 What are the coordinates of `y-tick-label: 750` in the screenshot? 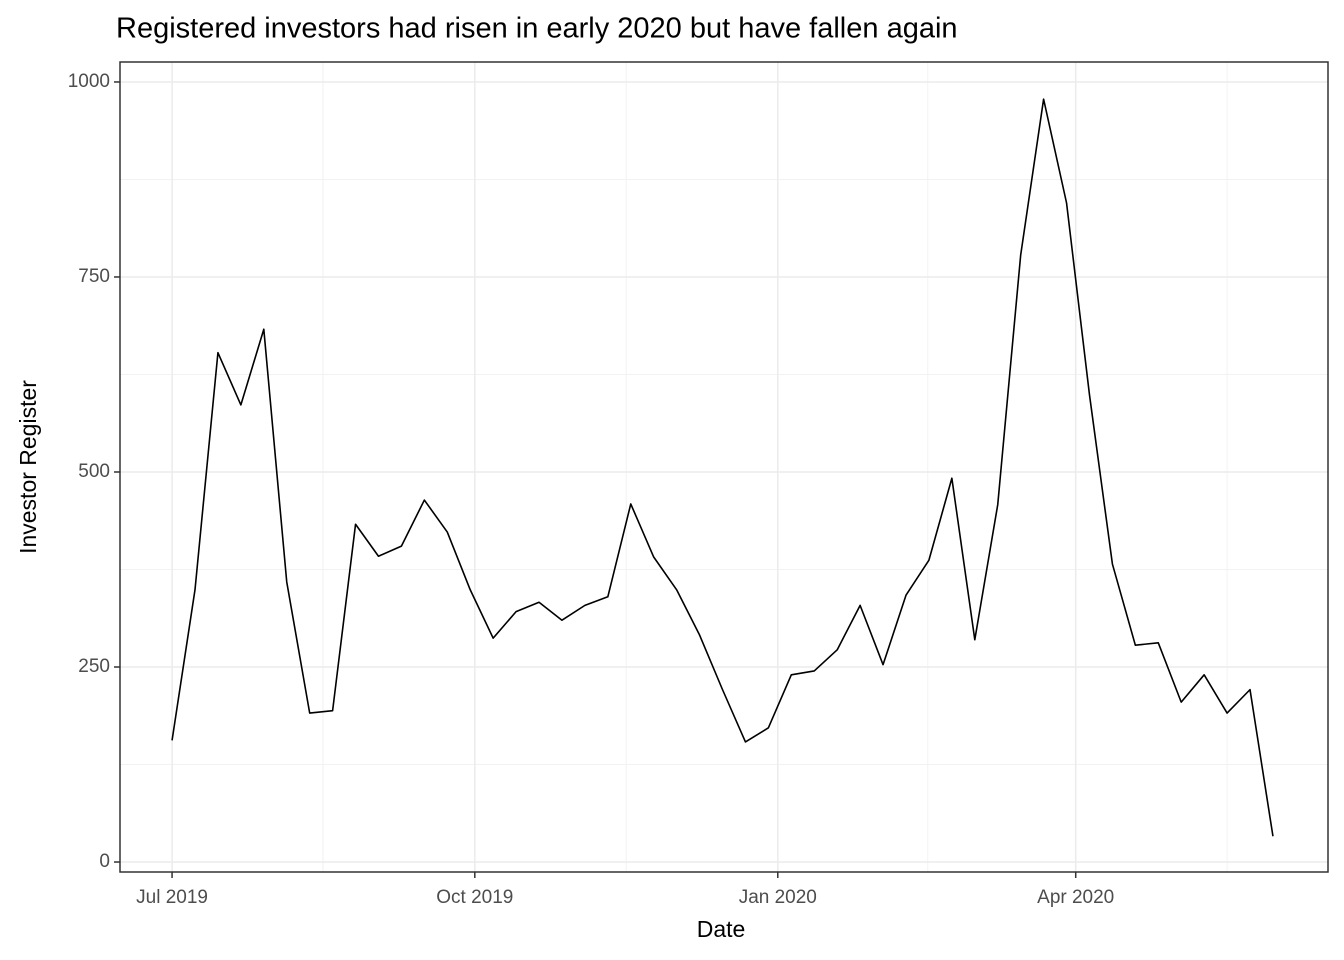 It's located at (94, 276).